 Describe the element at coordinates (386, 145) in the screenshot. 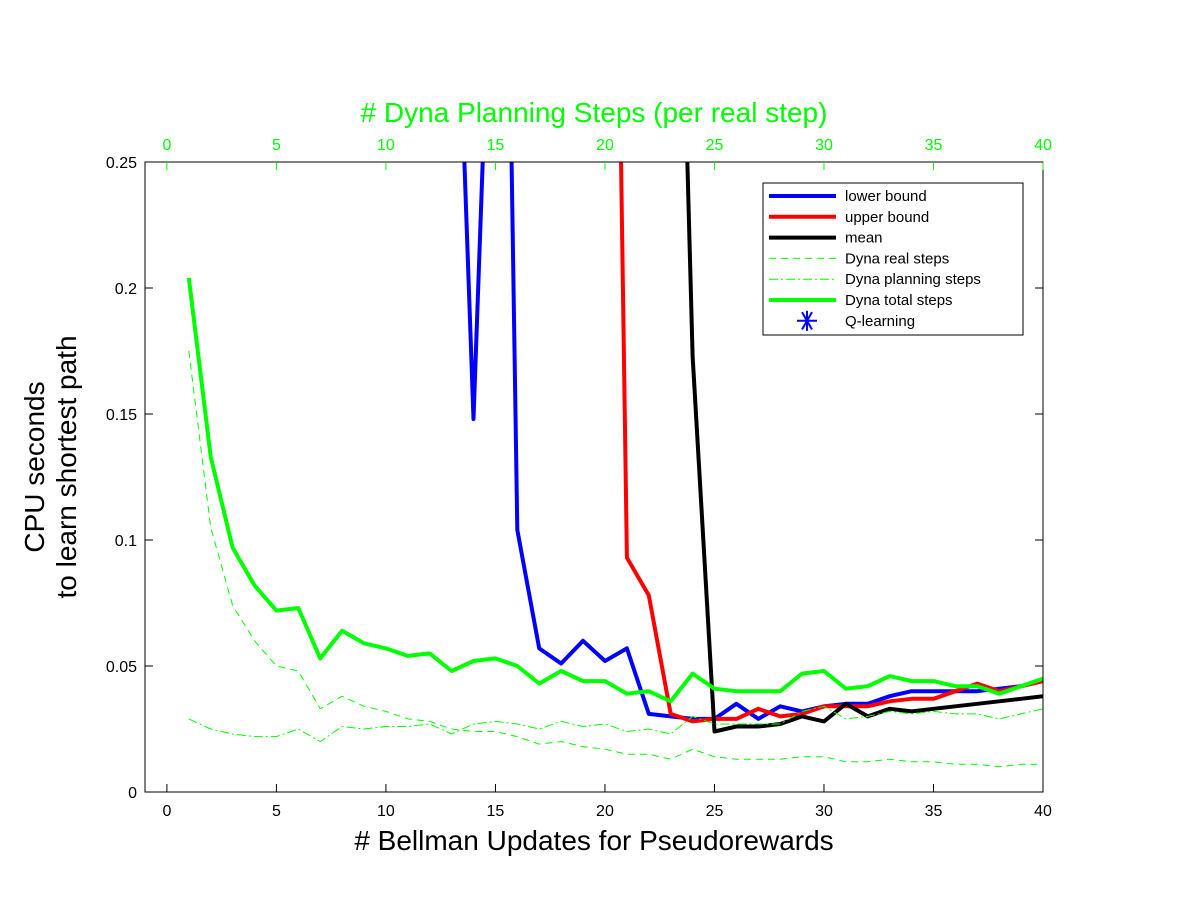

I see `top-x-tick-label: 10` at that location.